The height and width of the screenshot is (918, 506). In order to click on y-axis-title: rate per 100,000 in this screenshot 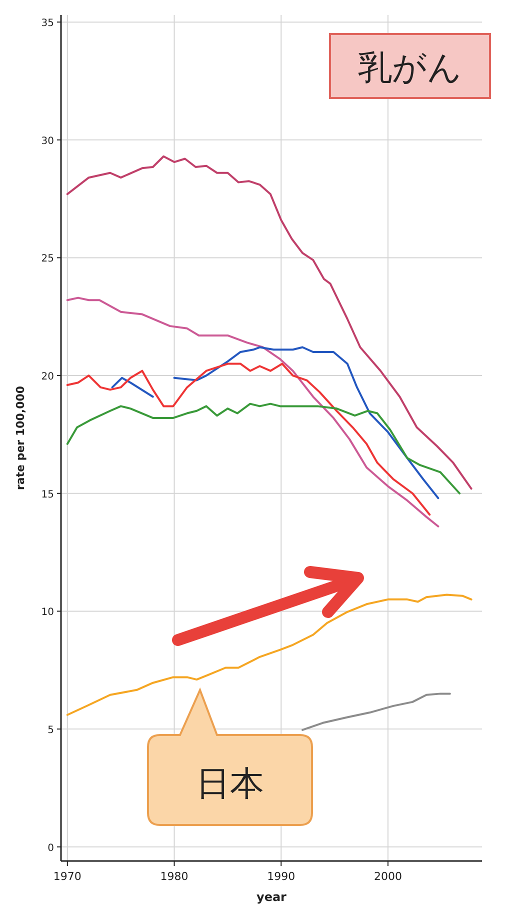, I will do `click(20, 438)`.